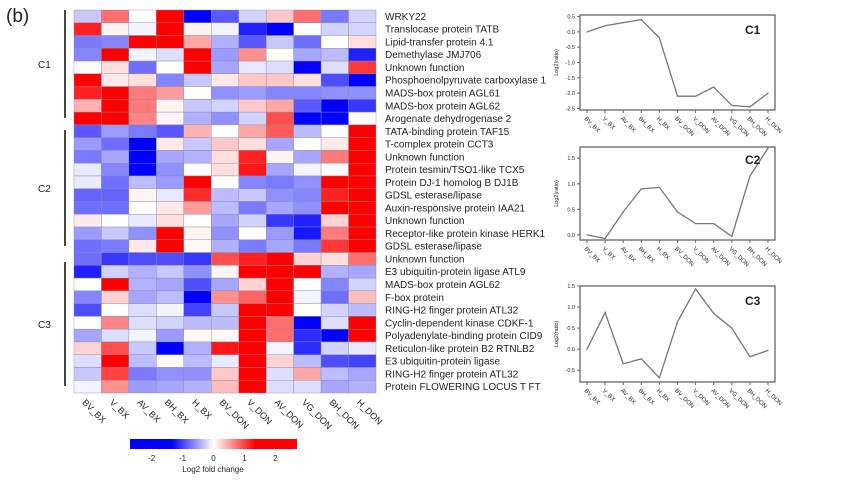 The image size is (856, 485). I want to click on x-tick-label: AV_BX, so click(628, 397).